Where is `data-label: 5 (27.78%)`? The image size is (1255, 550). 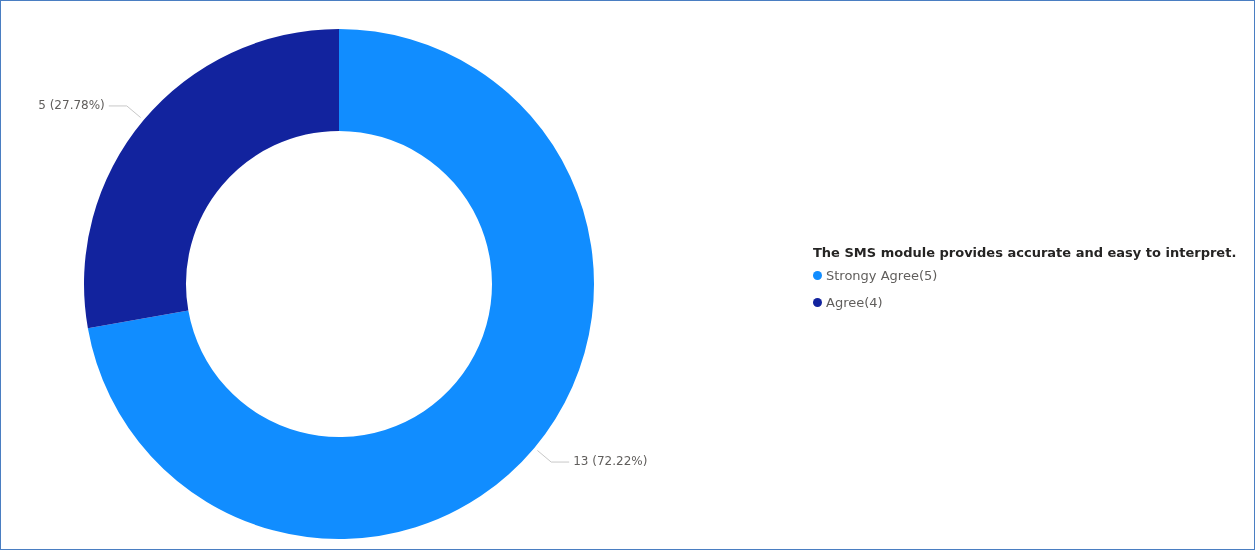
data-label: 5 (27.78%) is located at coordinates (71, 105).